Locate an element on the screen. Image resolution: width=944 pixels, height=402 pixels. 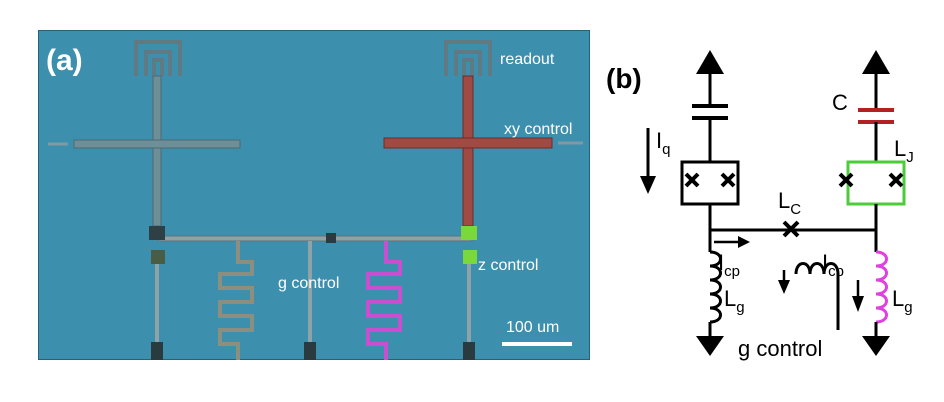
right-output-arrow is located at coordinates (876, 80).